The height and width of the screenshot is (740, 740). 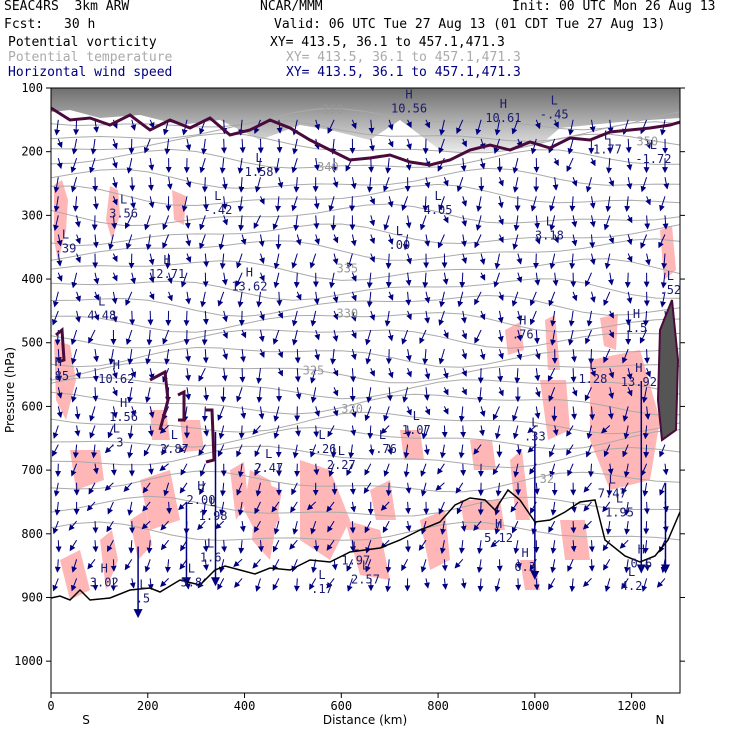 What do you see at coordinates (32, 406) in the screenshot?
I see `y-tick-label: 600` at bounding box center [32, 406].